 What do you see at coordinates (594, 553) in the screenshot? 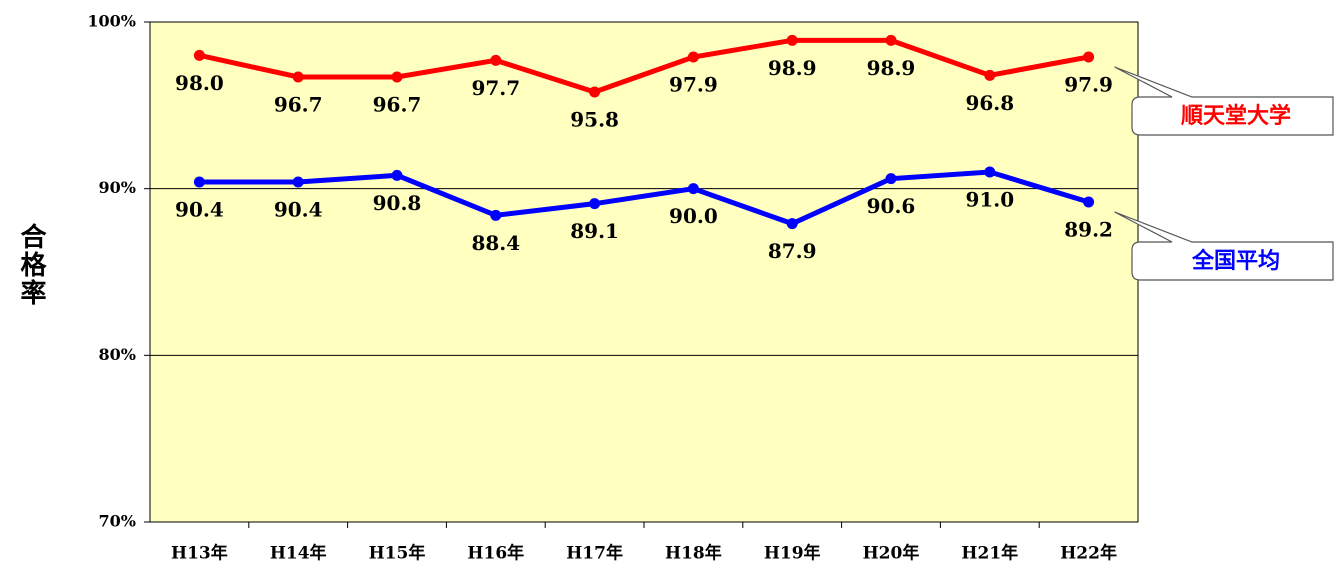
I see `x-tick-label: H17年` at bounding box center [594, 553].